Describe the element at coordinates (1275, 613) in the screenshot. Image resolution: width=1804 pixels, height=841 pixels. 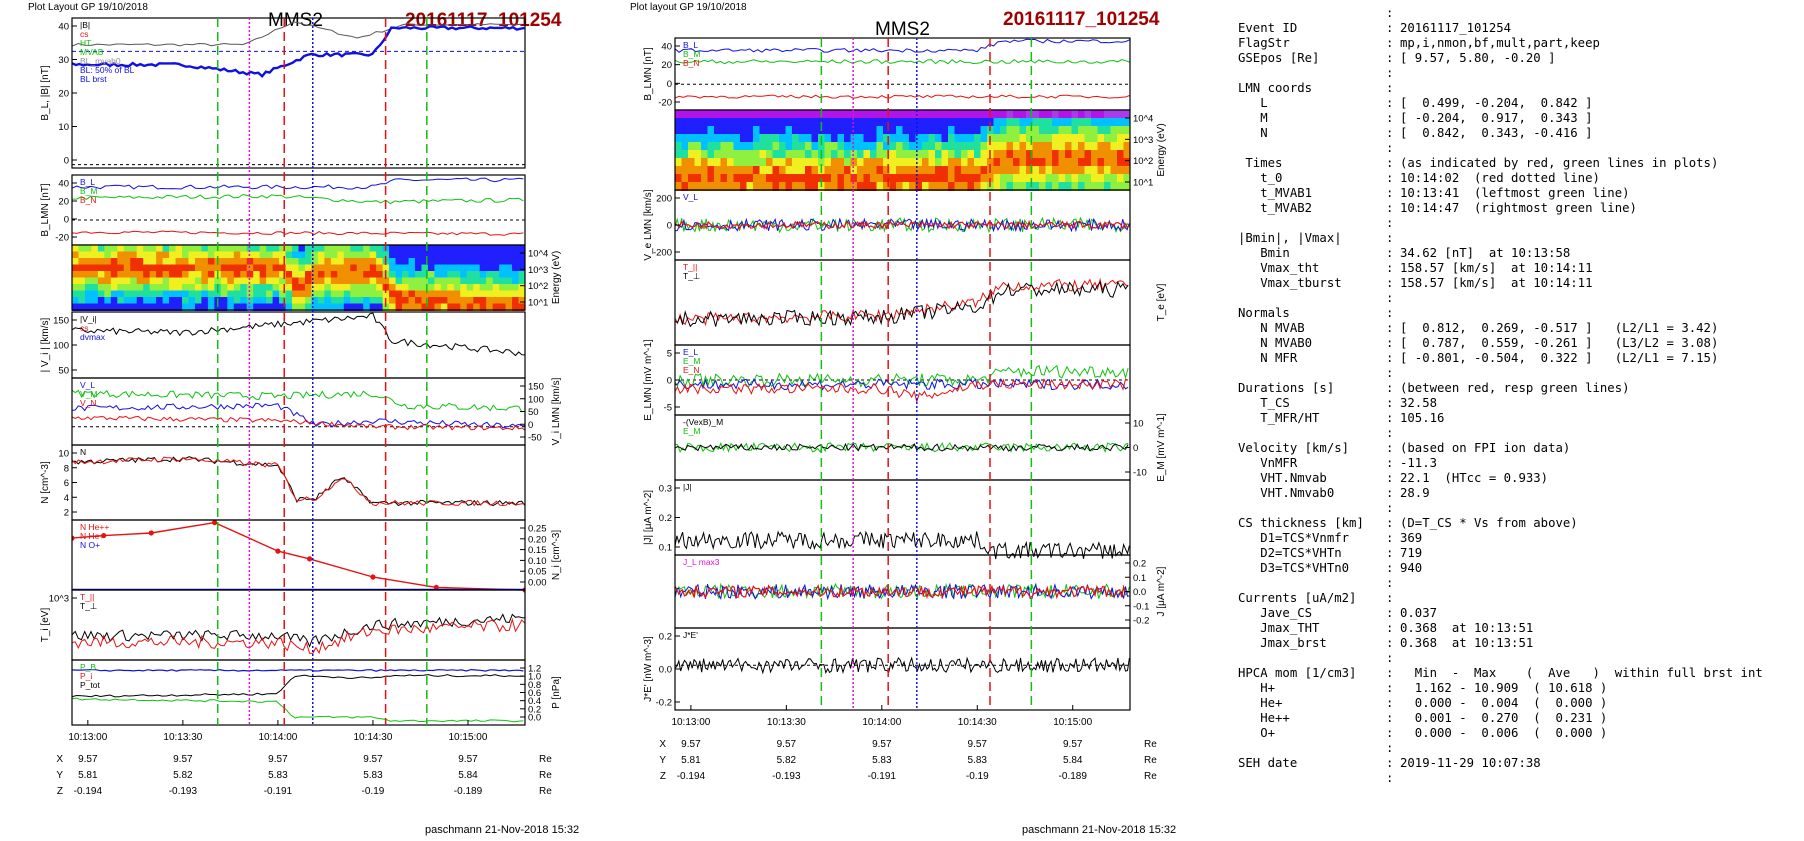
I see `info-key: Jave_CS` at that location.